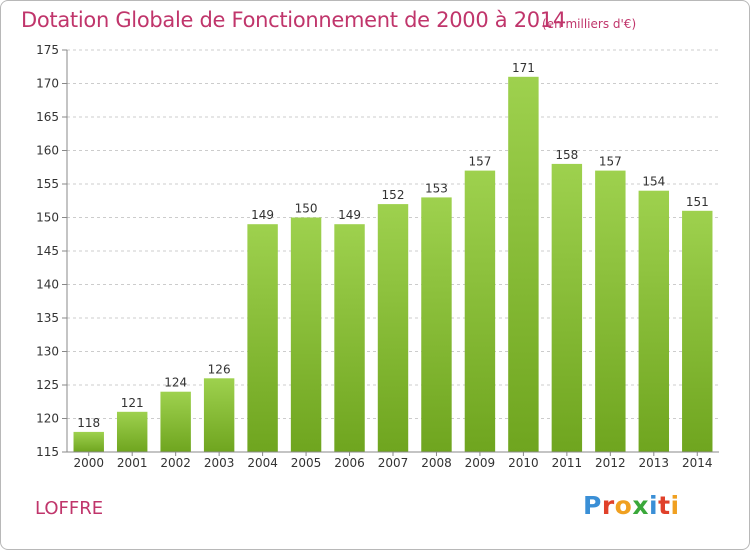 The height and width of the screenshot is (550, 750). What do you see at coordinates (523, 68) in the screenshot?
I see `bar-value-label: 171` at bounding box center [523, 68].